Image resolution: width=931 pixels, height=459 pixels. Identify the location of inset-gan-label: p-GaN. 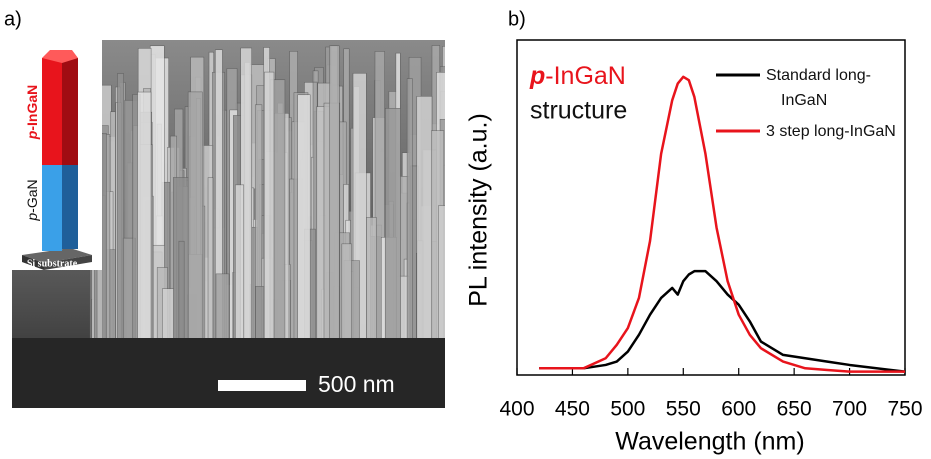
(32, 200).